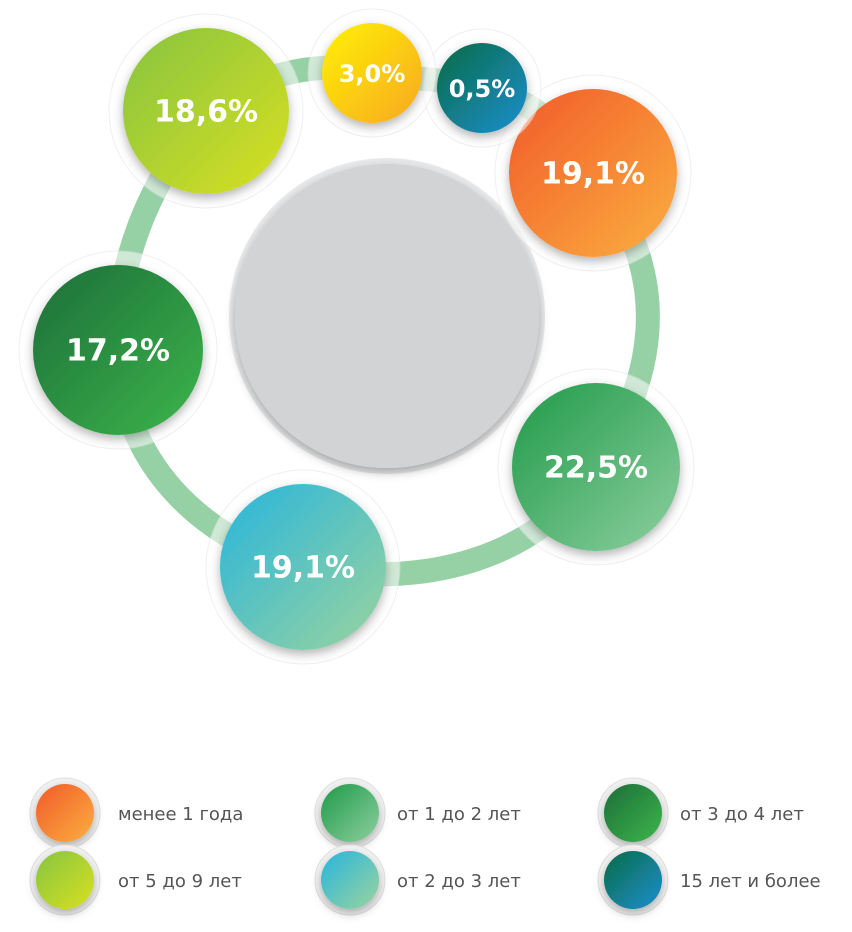  I want to click on legend-label: от 1 до 2 лет, so click(459, 814).